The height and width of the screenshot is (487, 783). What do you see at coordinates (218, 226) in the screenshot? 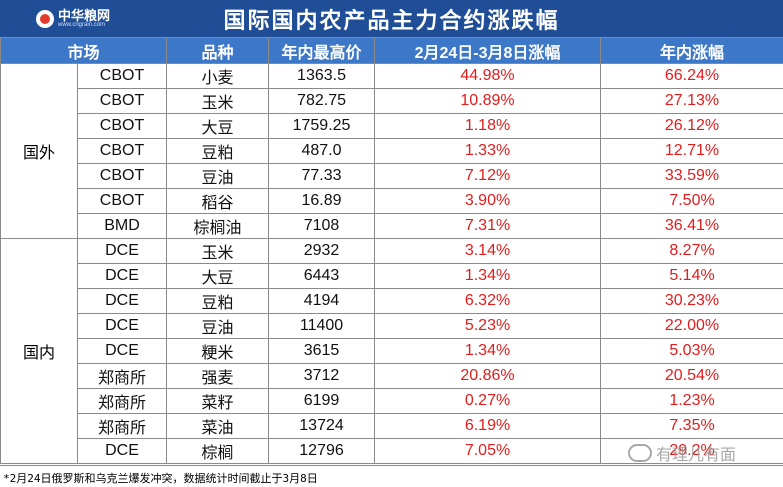
I see `product-cell: 棕榈油` at bounding box center [218, 226].